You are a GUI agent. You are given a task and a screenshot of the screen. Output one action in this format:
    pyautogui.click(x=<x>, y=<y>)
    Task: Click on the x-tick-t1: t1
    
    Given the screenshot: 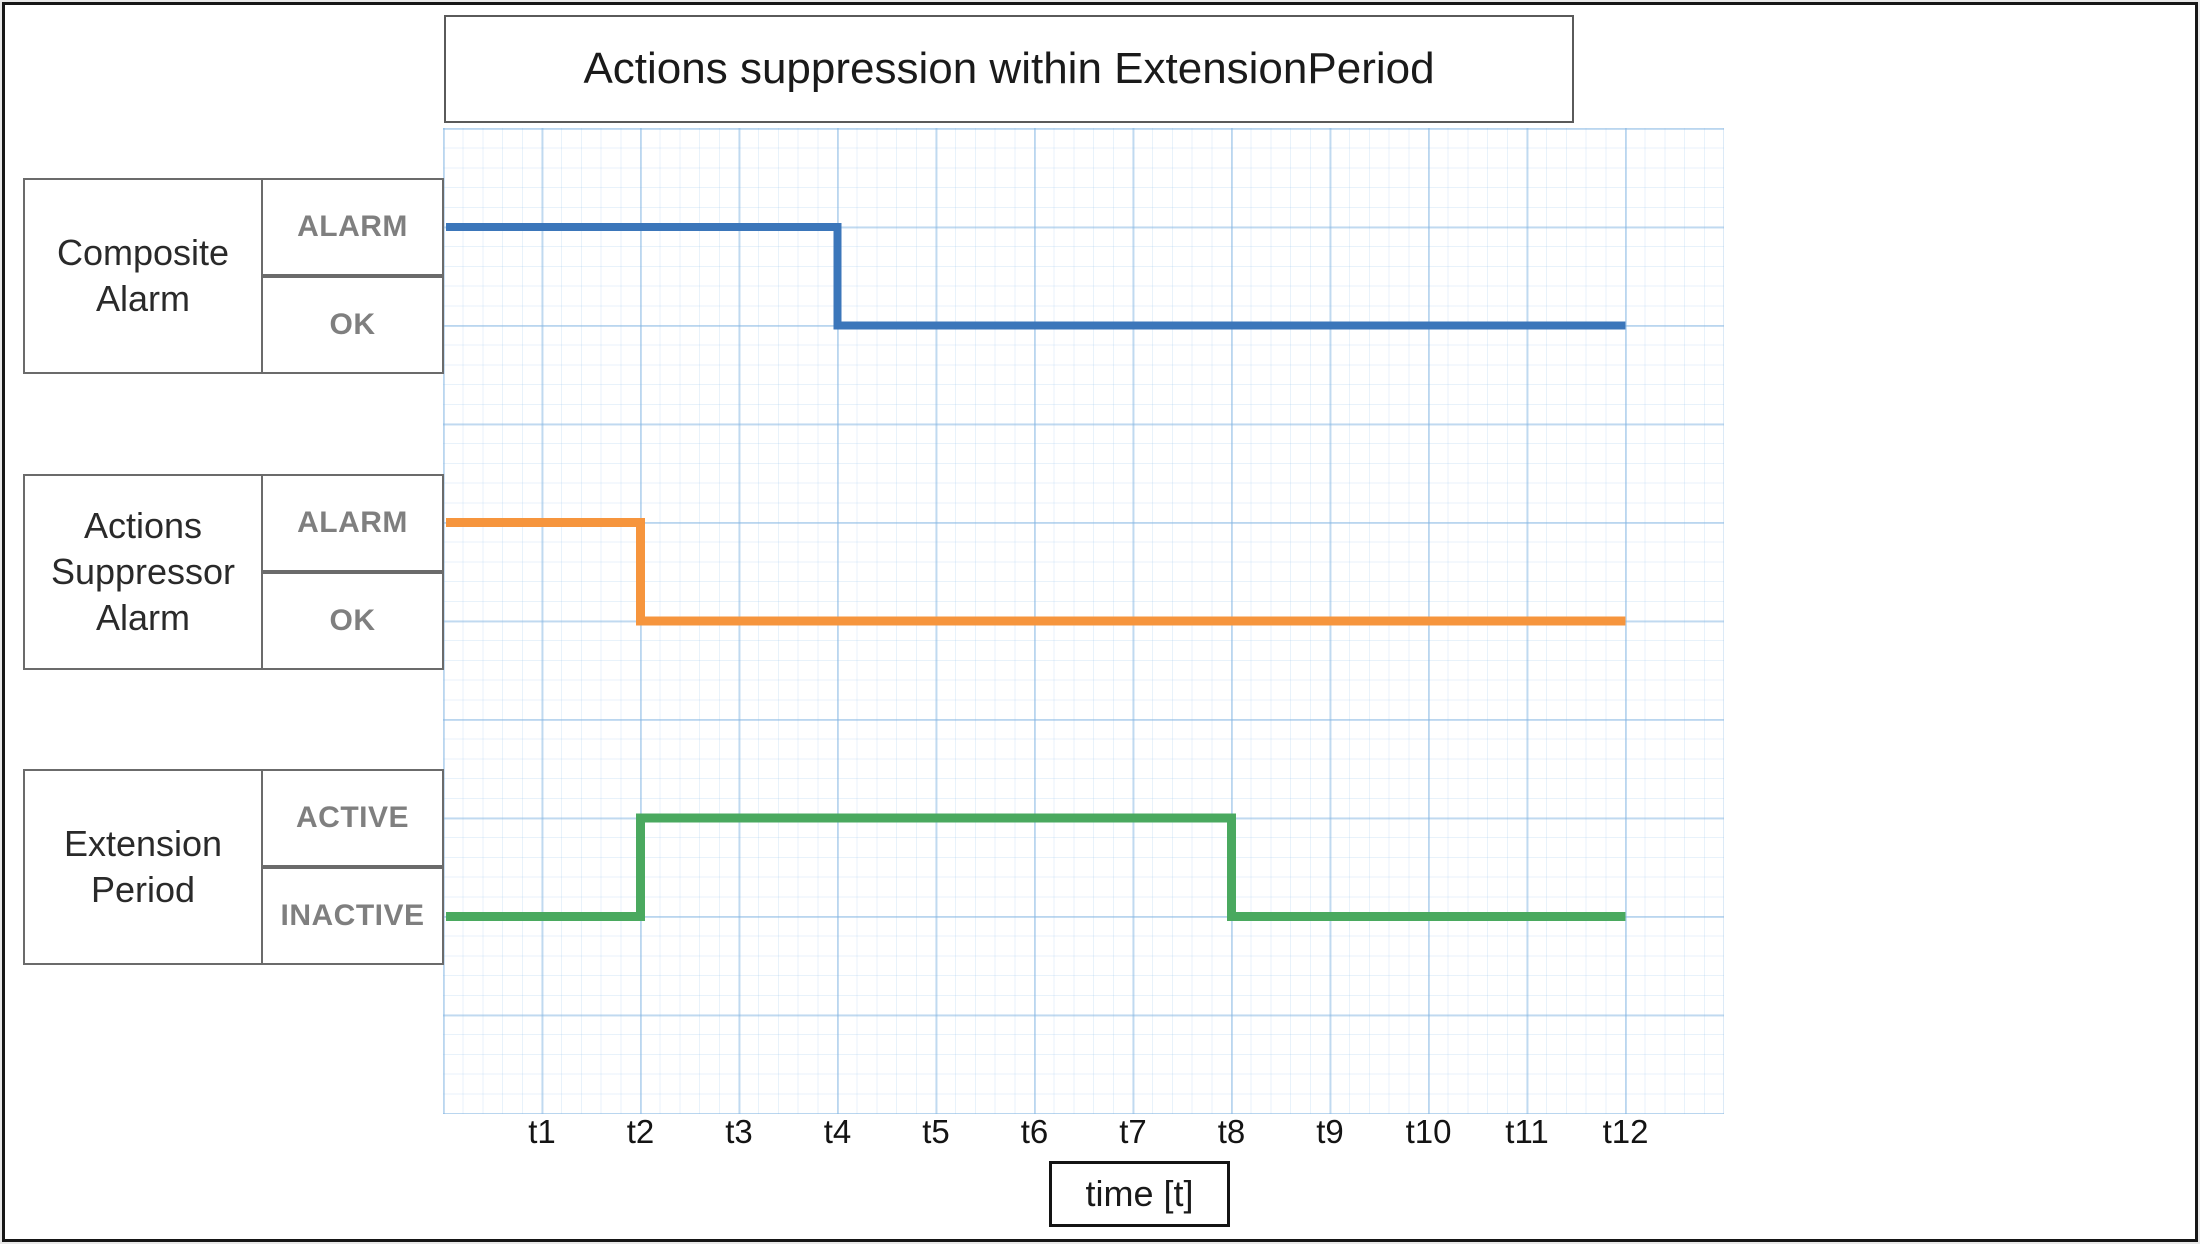 What is the action you would take?
    pyautogui.click(x=542, y=1131)
    